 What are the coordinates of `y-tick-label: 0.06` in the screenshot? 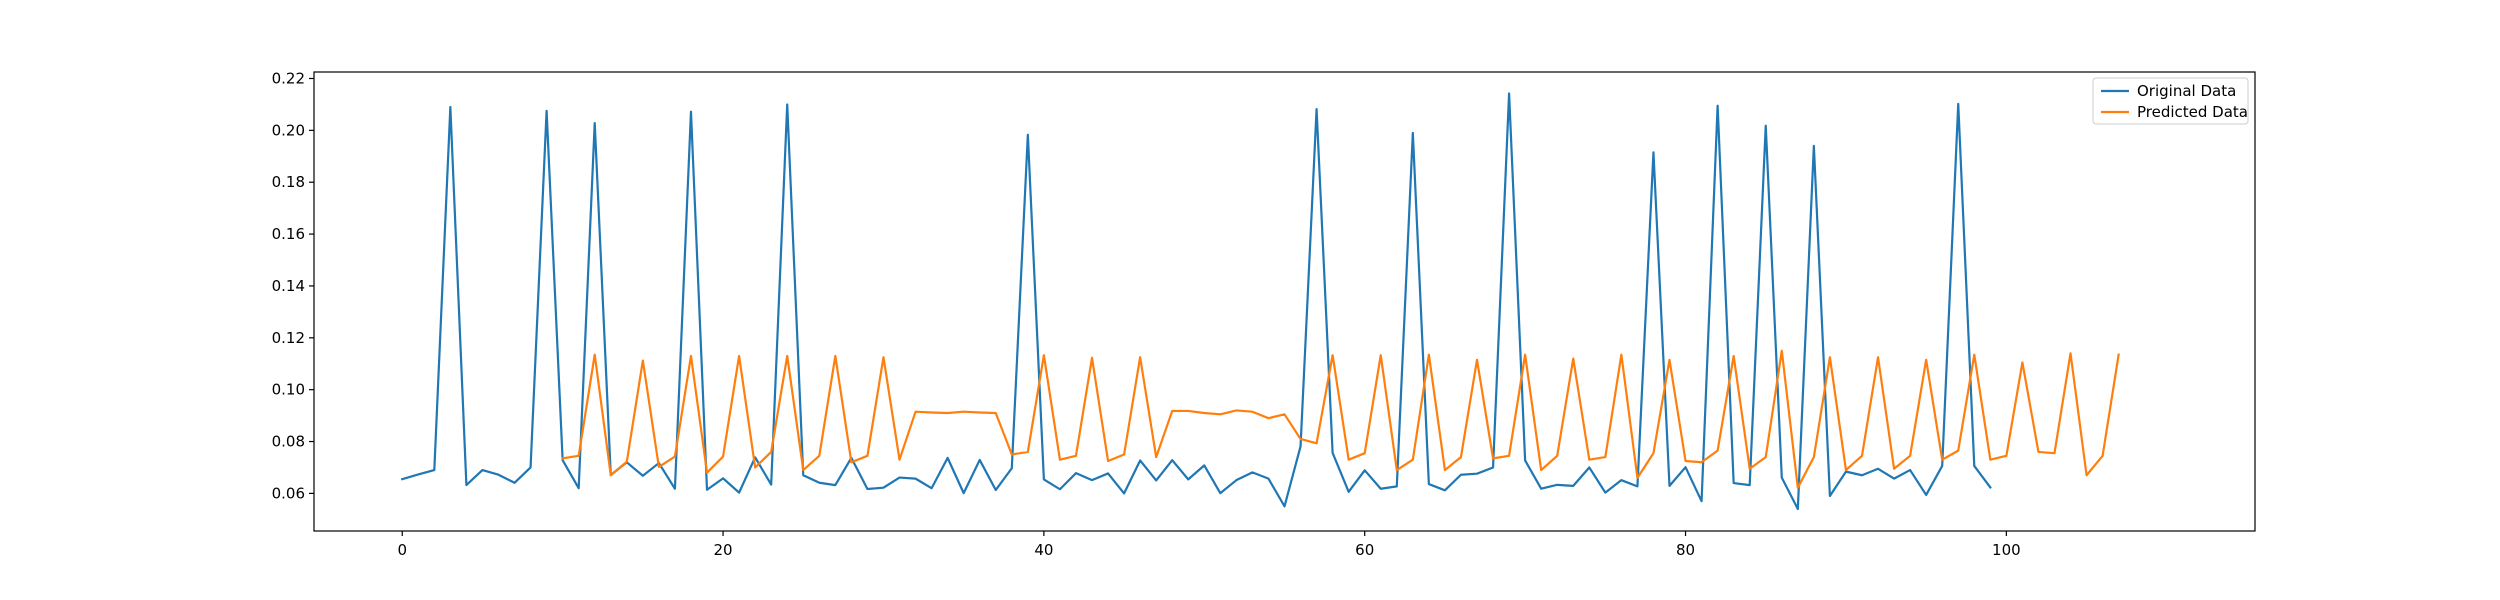 It's located at (288, 493).